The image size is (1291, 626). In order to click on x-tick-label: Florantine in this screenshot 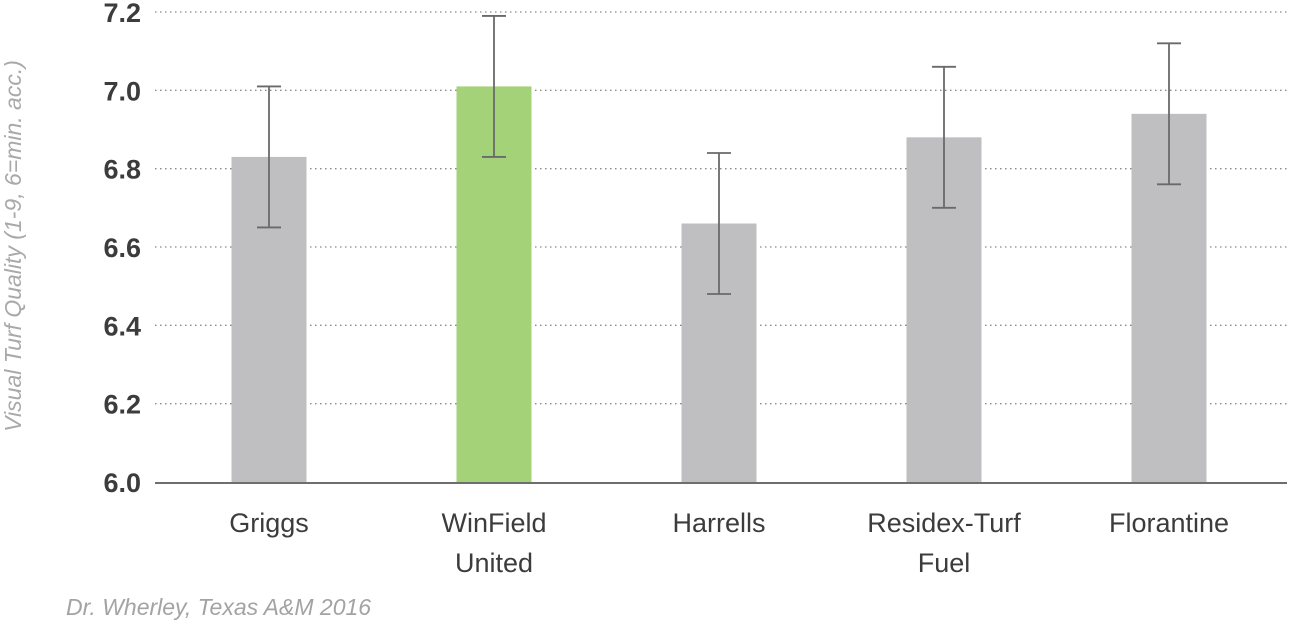, I will do `click(1169, 523)`.